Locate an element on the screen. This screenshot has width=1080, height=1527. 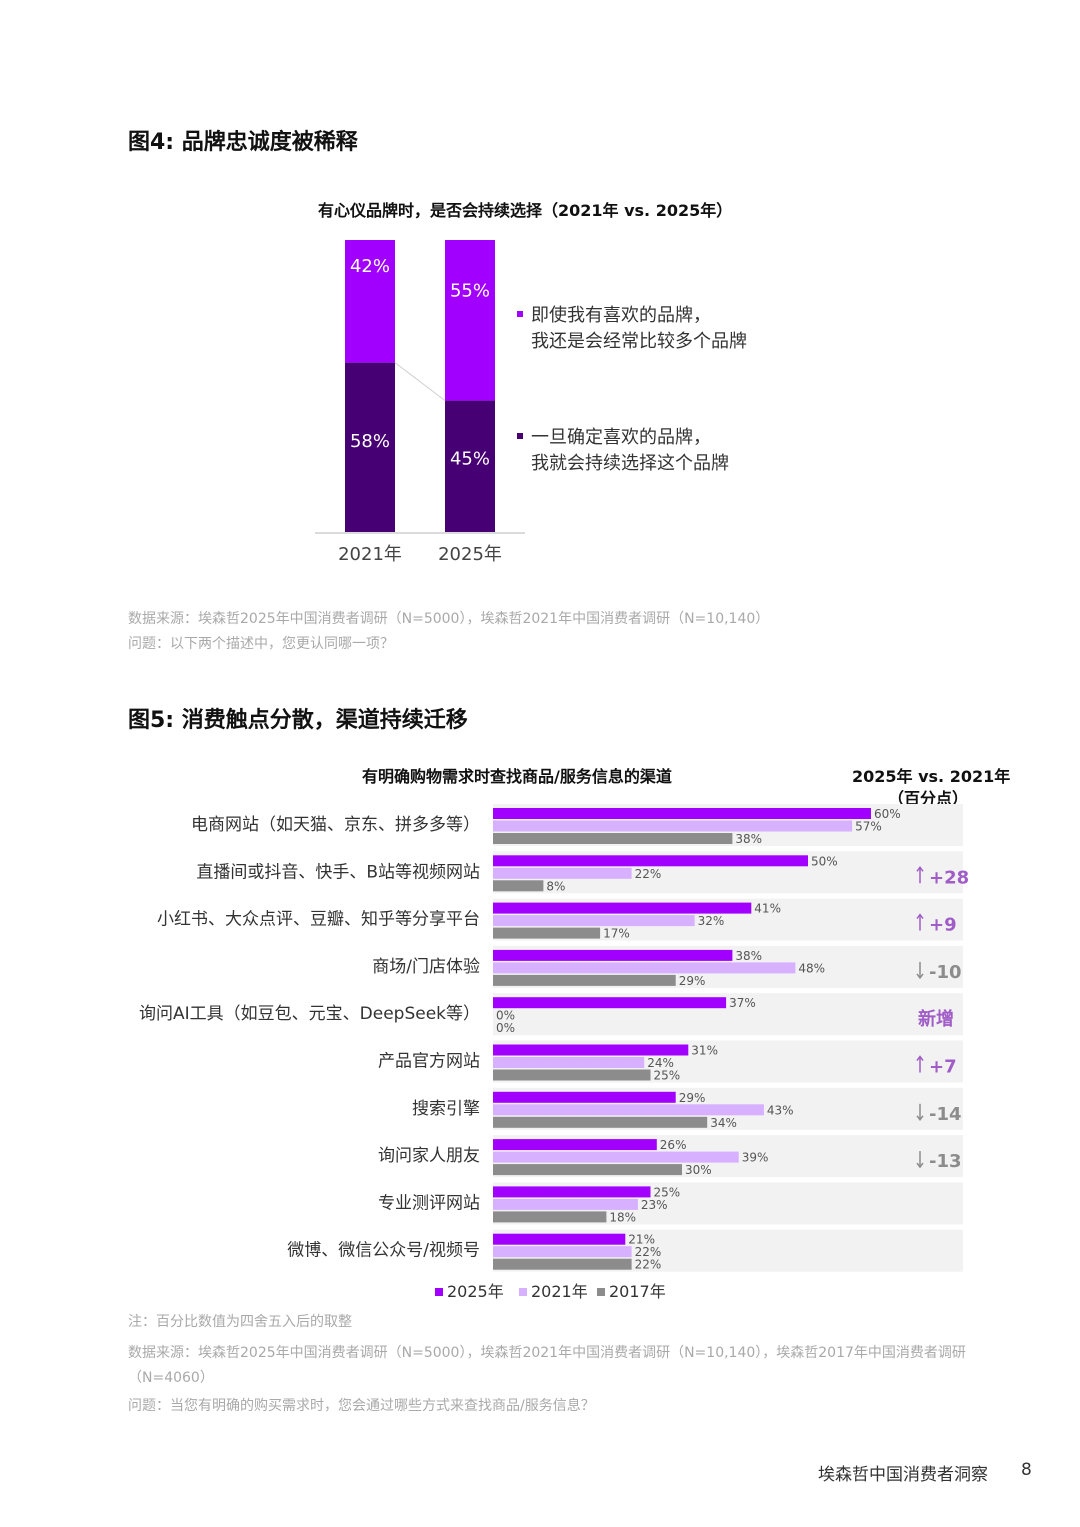
bar-value-label: 24% is located at coordinates (660, 1063).